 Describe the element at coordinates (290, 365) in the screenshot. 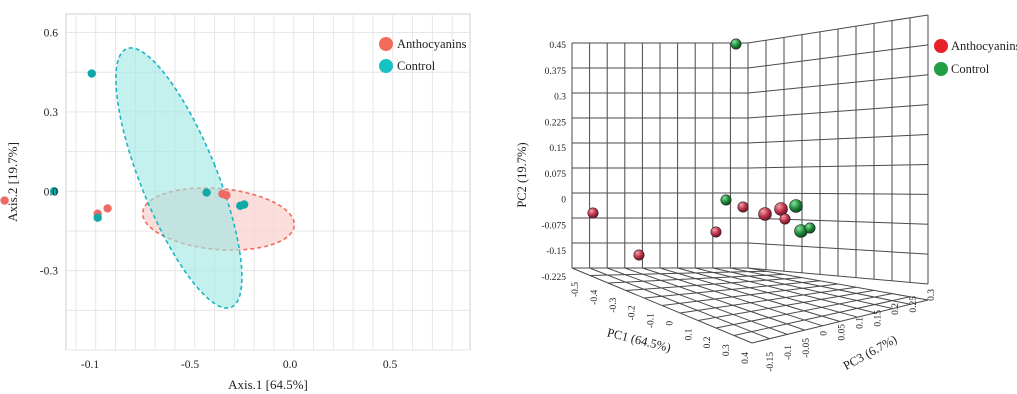

I see `x-tick-label: 0.0` at that location.